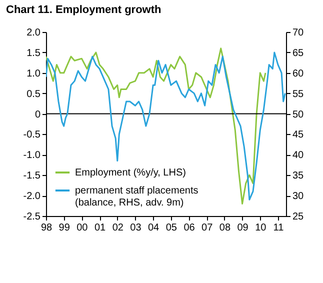 The height and width of the screenshot is (283, 323). Describe the element at coordinates (261, 228) in the screenshot. I see `x-tick-label: 10` at that location.